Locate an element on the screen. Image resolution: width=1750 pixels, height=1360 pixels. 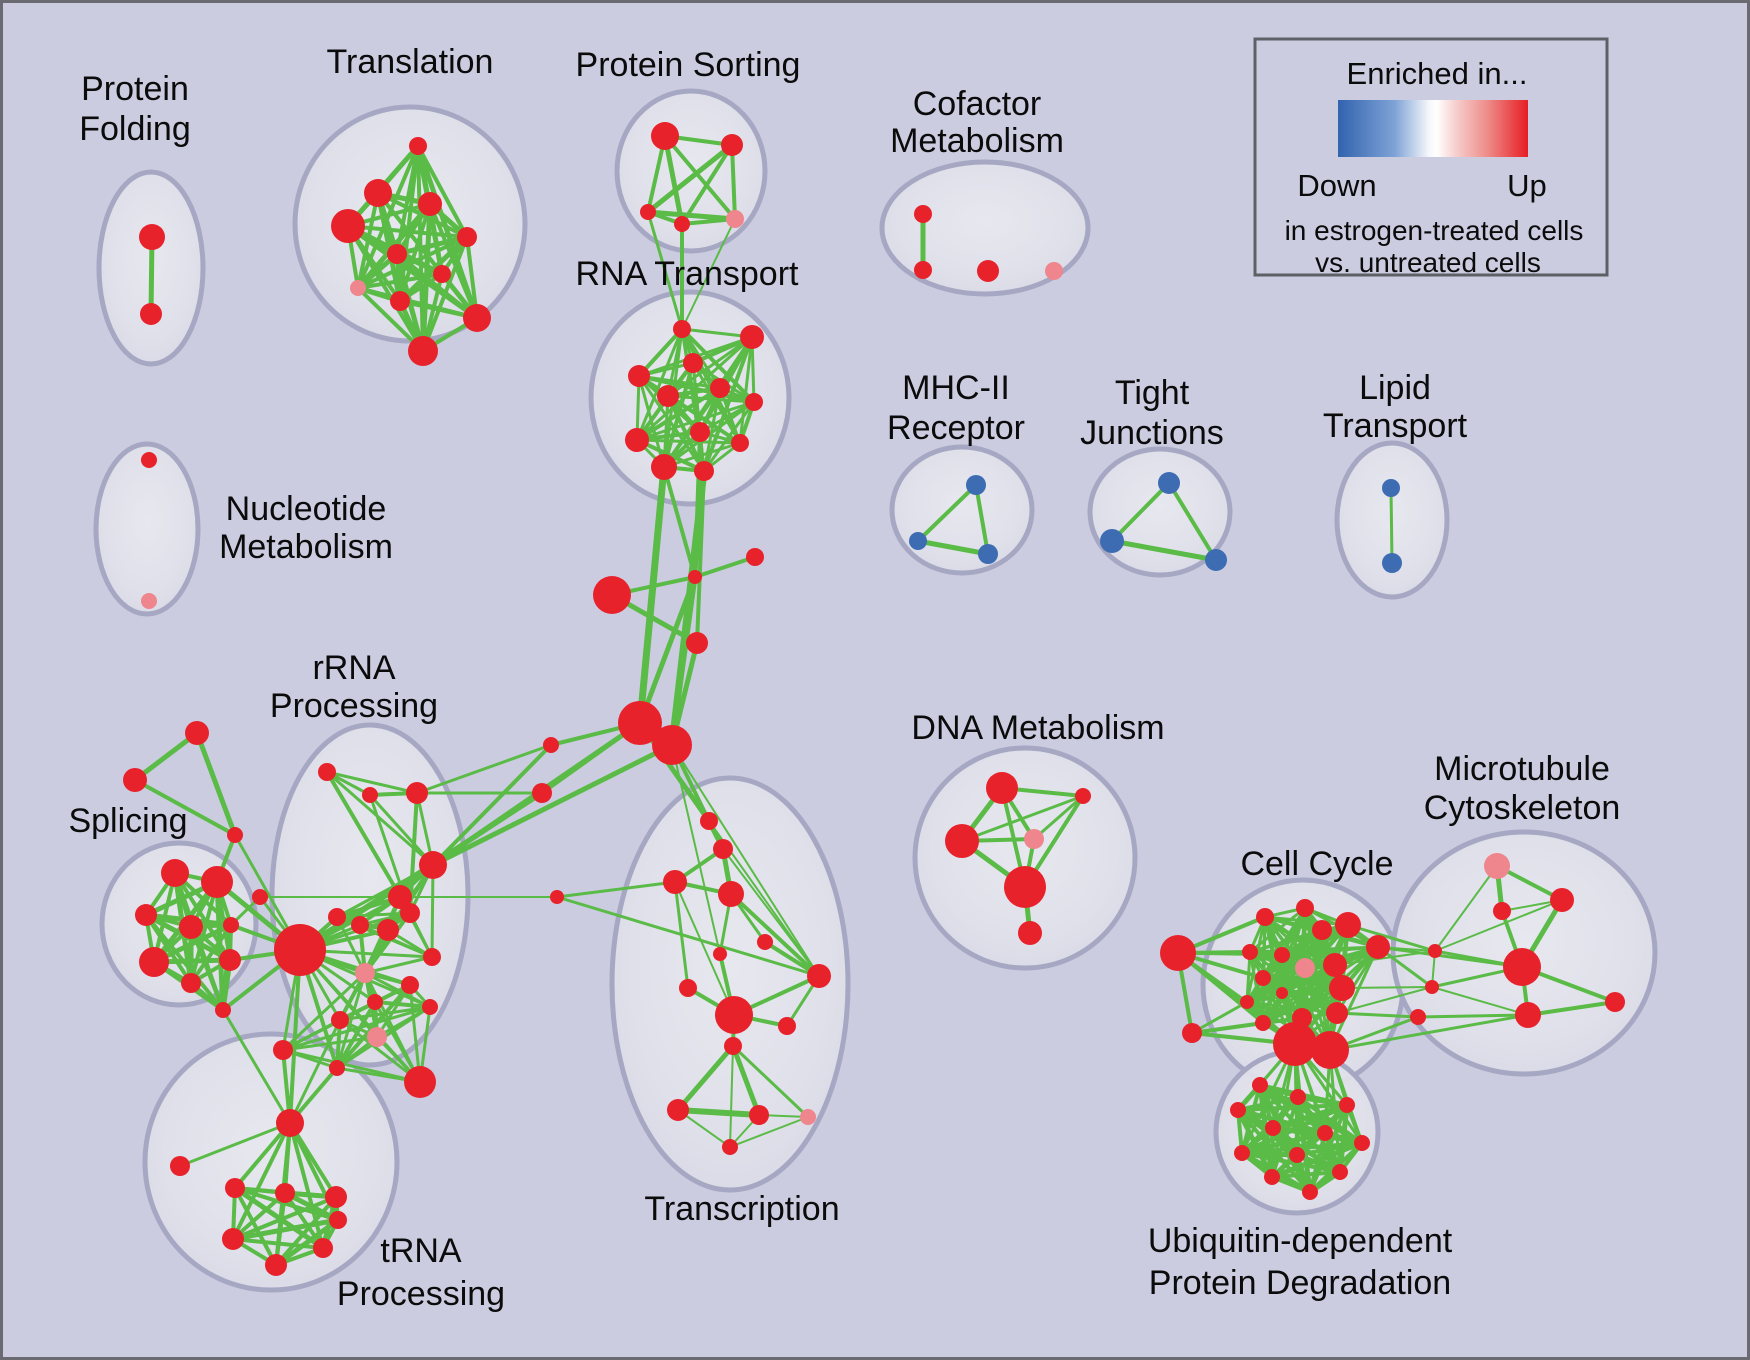
node-cc10 is located at coordinates (1305, 968).